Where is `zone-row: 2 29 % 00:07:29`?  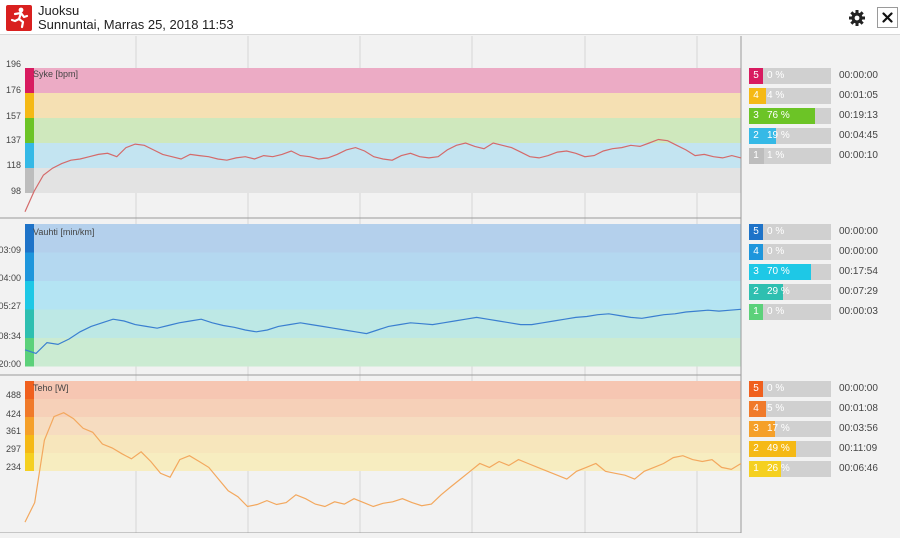 zone-row: 2 29 % 00:07:29 is located at coordinates (824, 293).